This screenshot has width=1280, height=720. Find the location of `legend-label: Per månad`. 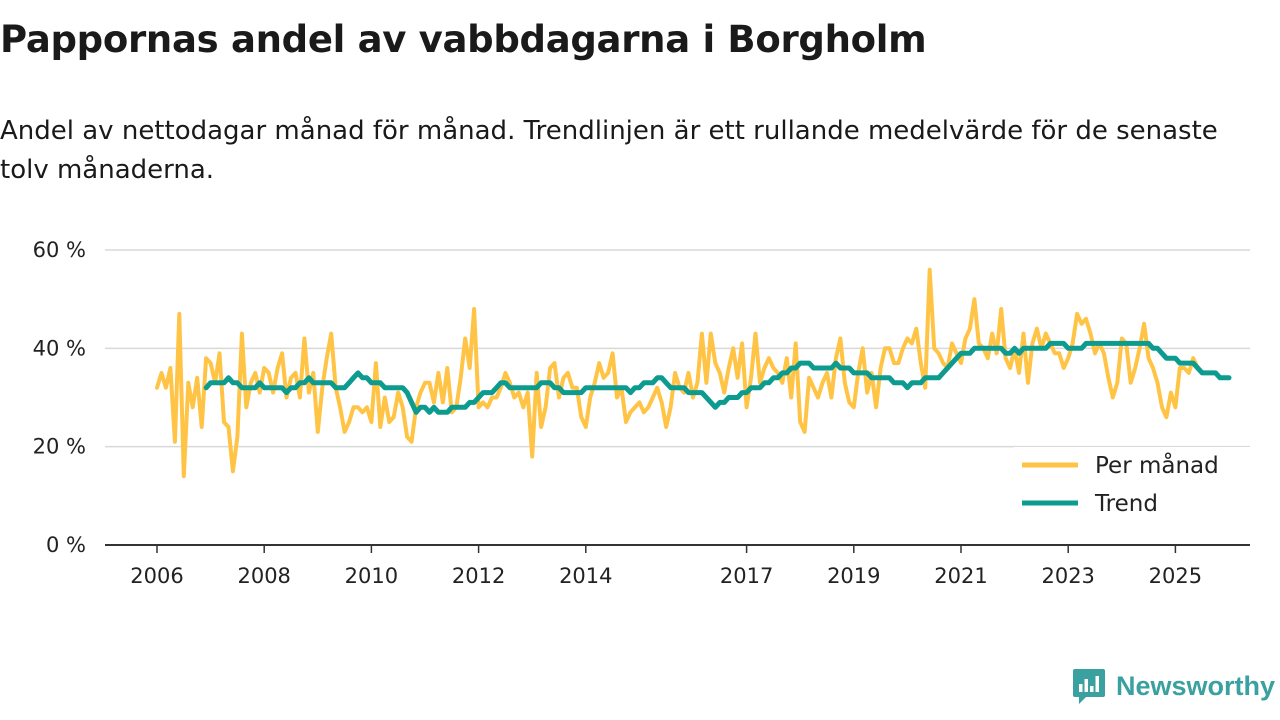

legend-label: Per månad is located at coordinates (1157, 465).